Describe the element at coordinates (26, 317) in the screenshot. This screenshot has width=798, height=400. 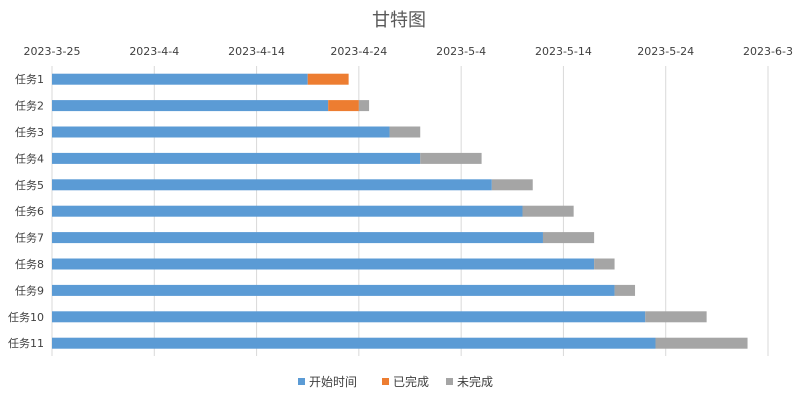
I see `category-label: 任务10` at that location.